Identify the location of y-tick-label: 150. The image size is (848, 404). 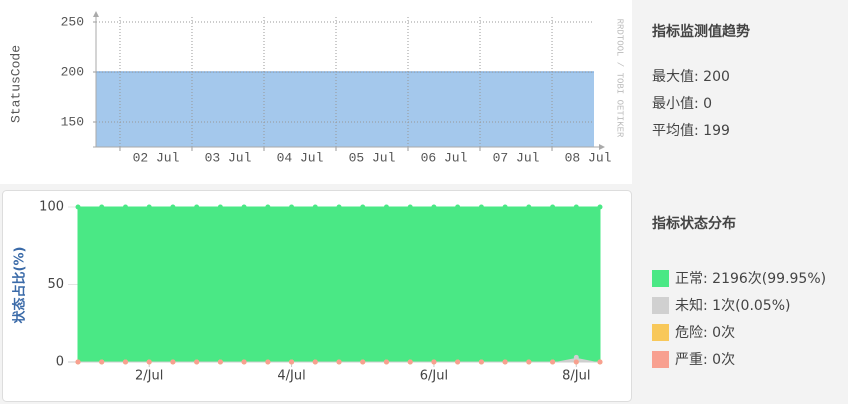
(72, 121).